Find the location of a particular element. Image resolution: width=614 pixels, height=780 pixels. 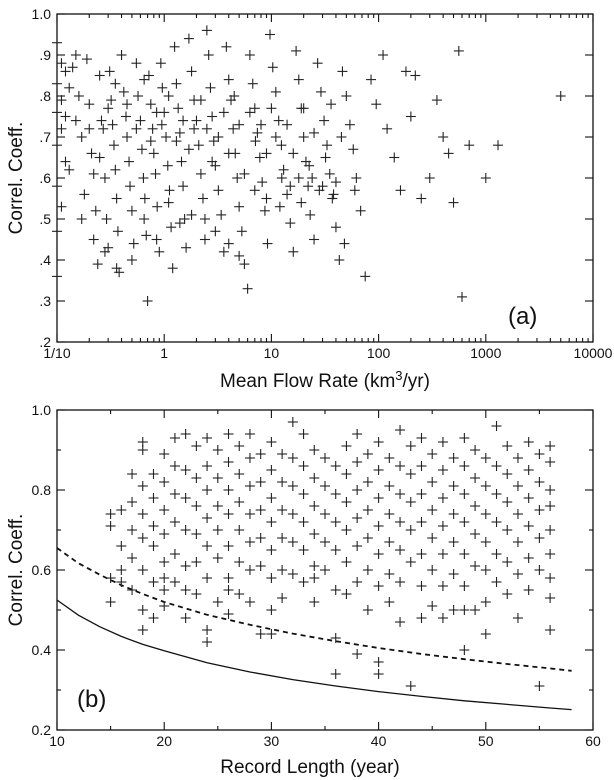

x-axis-title-a: Mean Flow Rate (km3/yr) is located at coordinates (325, 380).